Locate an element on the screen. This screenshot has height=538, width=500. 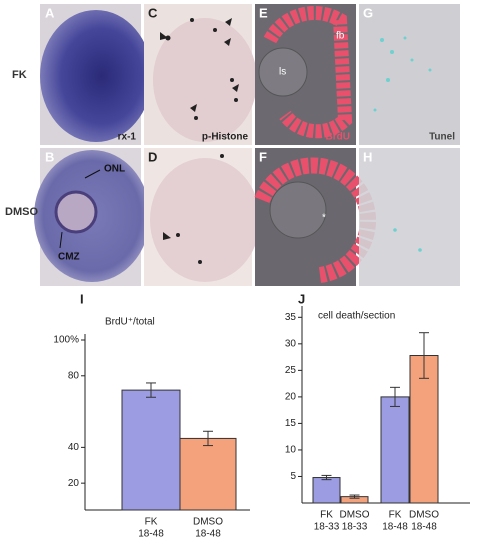
y-tick-label: 10 is located at coordinates (291, 450).